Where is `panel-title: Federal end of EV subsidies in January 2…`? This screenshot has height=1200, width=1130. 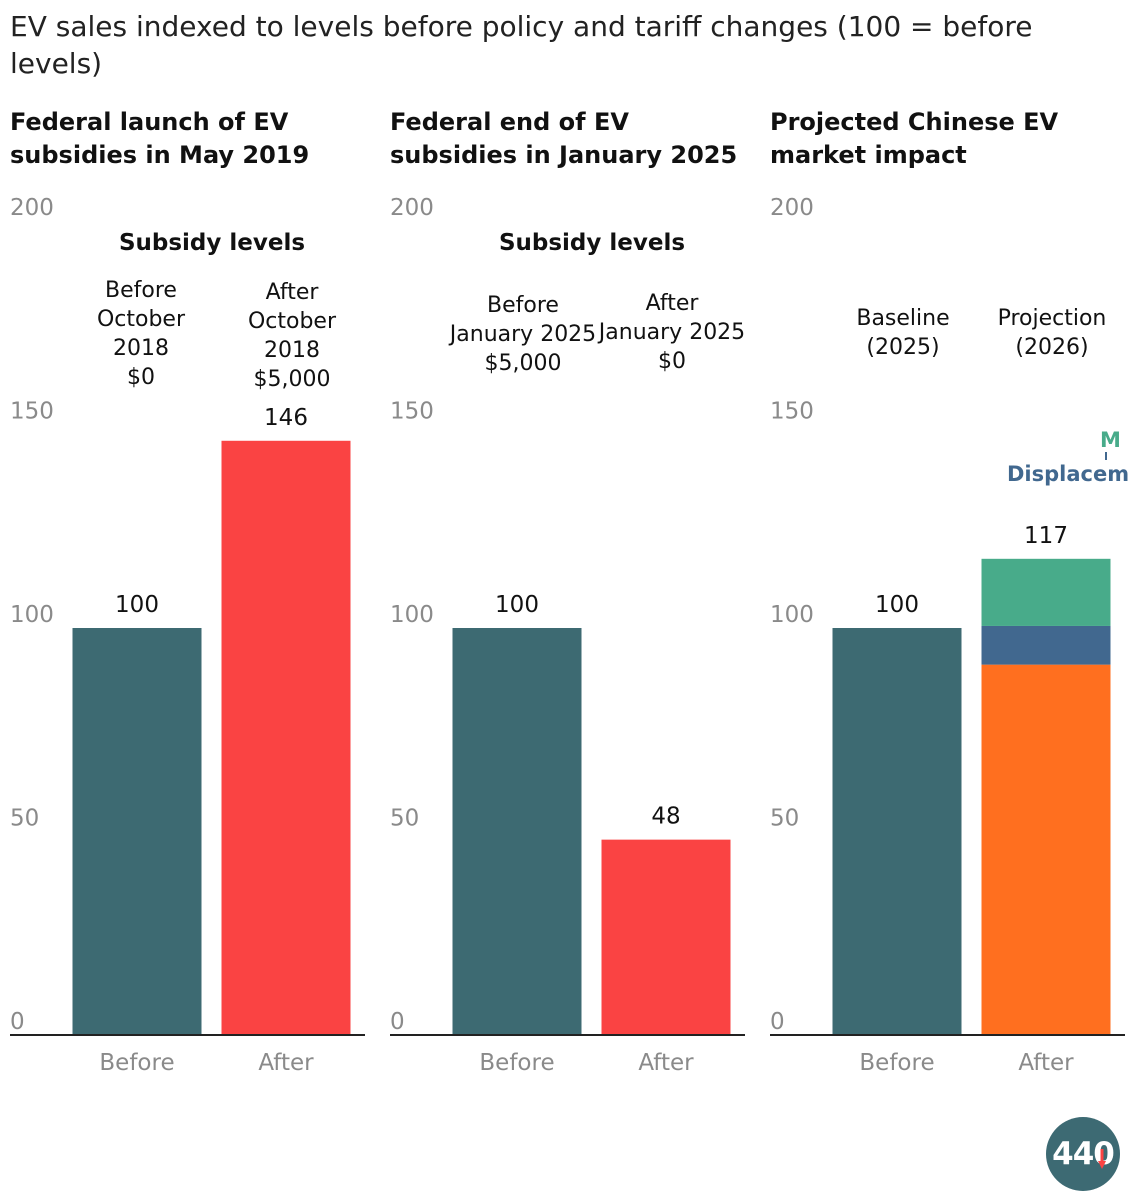
panel-title: Federal end of EV subsidies in January 2… is located at coordinates (564, 138).